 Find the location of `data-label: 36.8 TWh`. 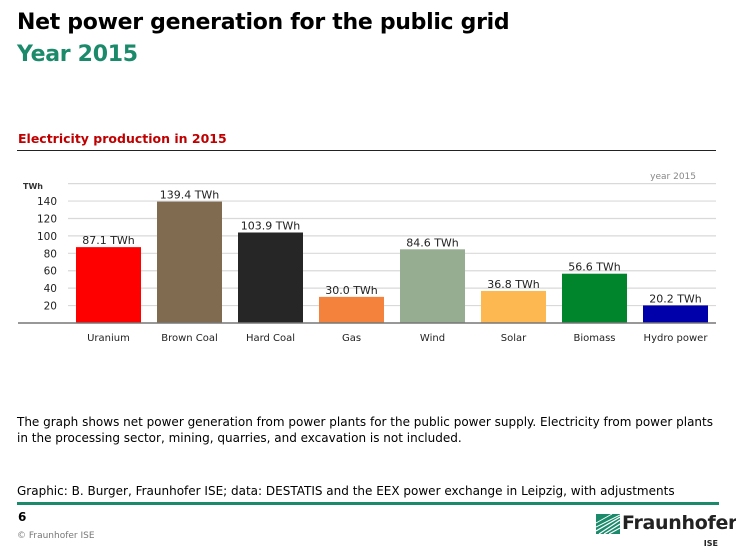

data-label: 36.8 TWh is located at coordinates (513, 284).